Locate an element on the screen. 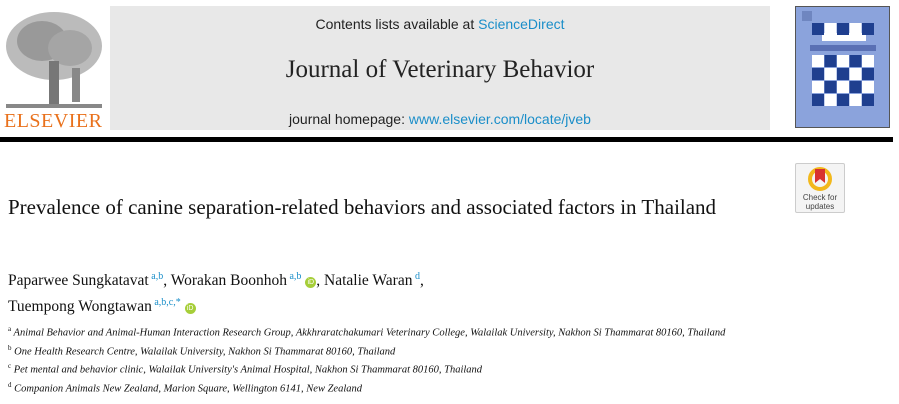 The width and height of the screenshot is (899, 404). sciencedirect-link: ScienceDirect is located at coordinates (521, 24).